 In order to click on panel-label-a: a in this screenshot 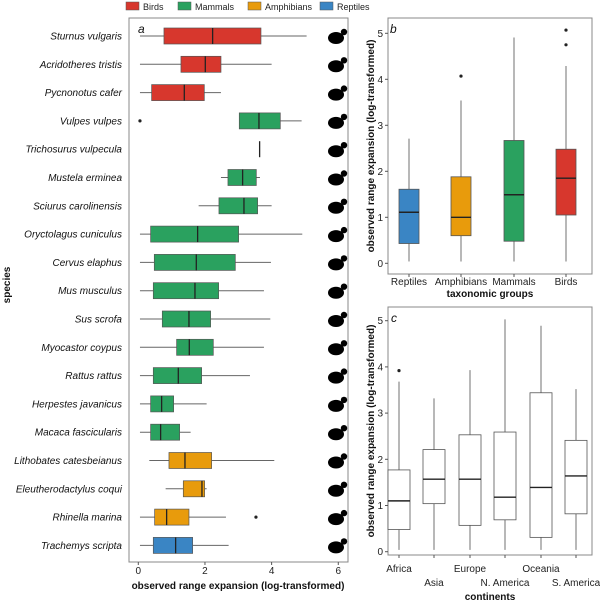, I will do `click(141, 29)`.